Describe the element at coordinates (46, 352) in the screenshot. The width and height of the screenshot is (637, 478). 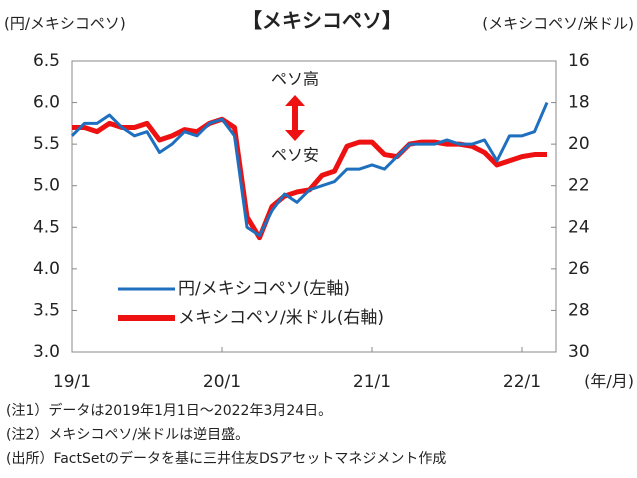
I see `y-tick-label: 3.0` at that location.